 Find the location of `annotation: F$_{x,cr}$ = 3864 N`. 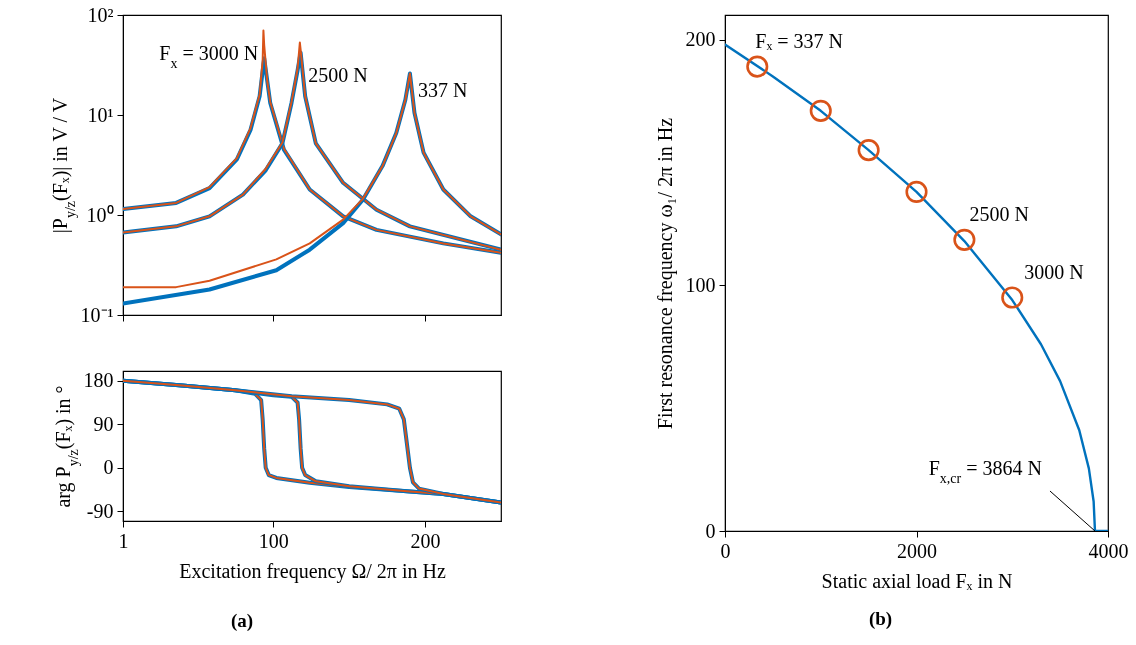

annotation: F$_{x,cr}$ = 3864 N is located at coordinates (985, 471).